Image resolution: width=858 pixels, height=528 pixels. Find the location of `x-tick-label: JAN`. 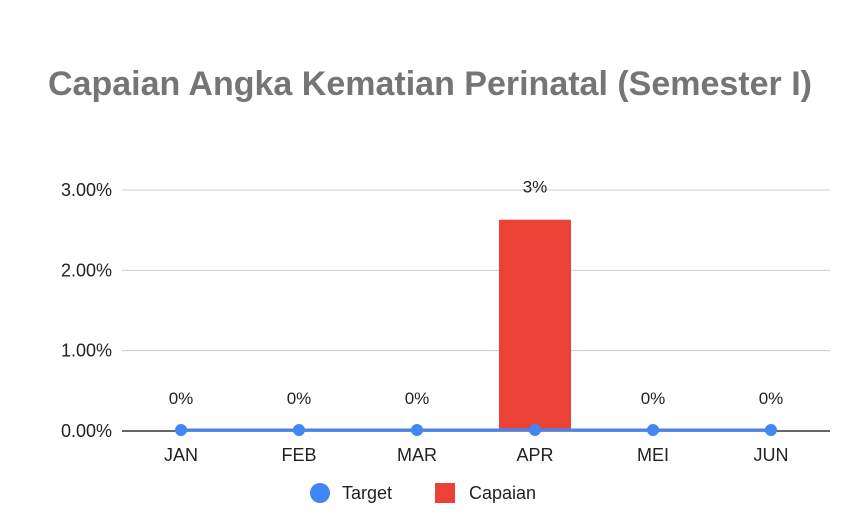

x-tick-label: JAN is located at coordinates (181, 455).